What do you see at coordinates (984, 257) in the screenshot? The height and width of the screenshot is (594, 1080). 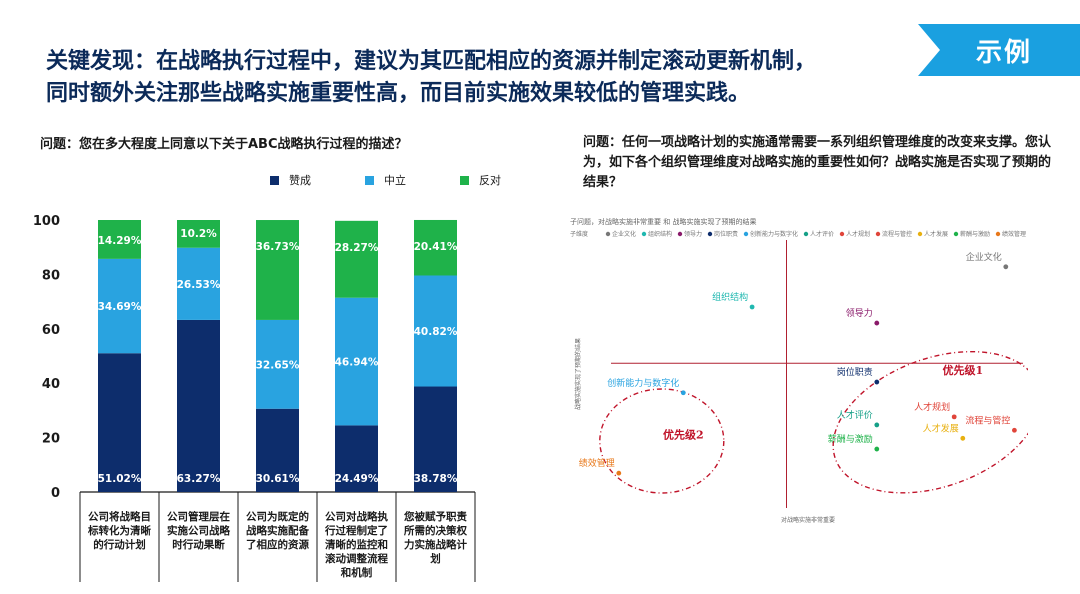 I see `scatter-point-label: 企业文化` at bounding box center [984, 257].